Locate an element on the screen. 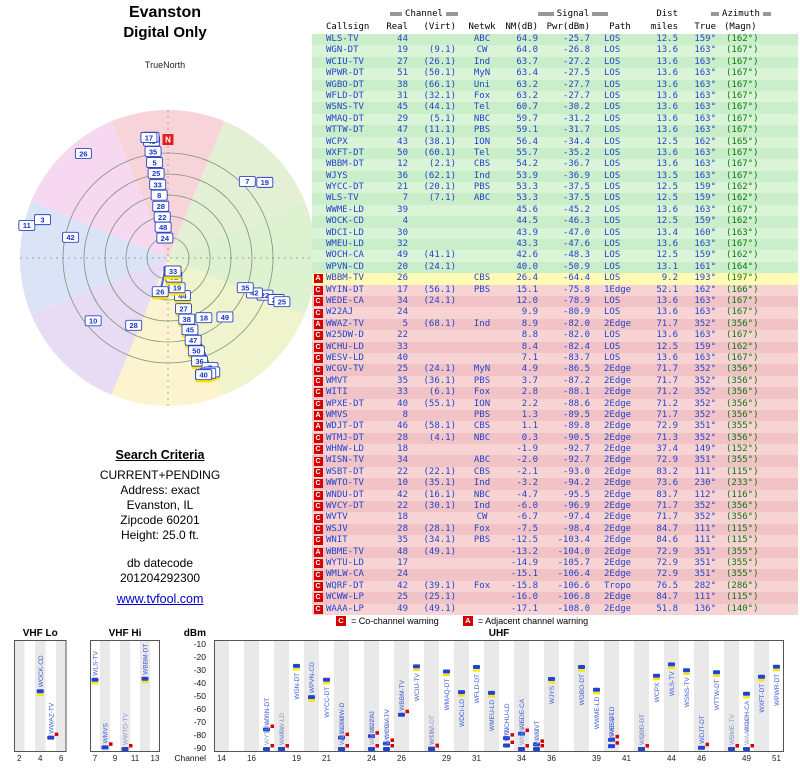 The height and width of the screenshot is (768, 800). spectrum-callsign-label: WMVT is located at coordinates (537, 730).